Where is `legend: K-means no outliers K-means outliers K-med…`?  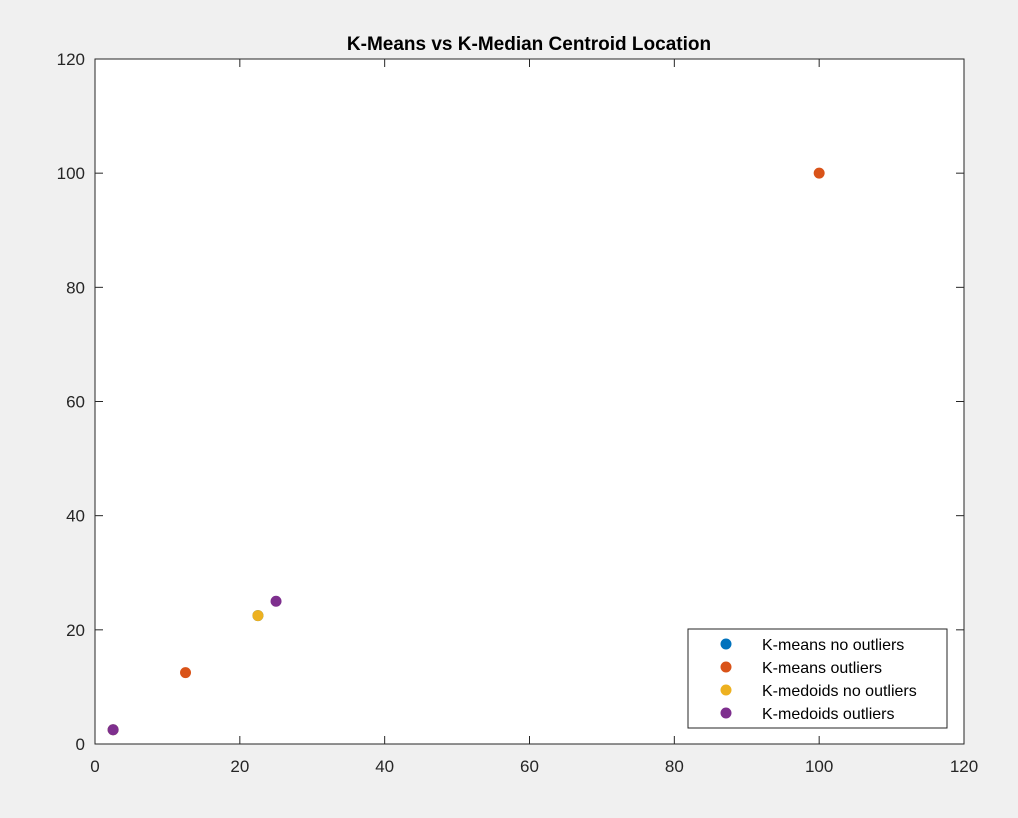 legend: K-means no outliers K-means outliers K-med… is located at coordinates (817, 678).